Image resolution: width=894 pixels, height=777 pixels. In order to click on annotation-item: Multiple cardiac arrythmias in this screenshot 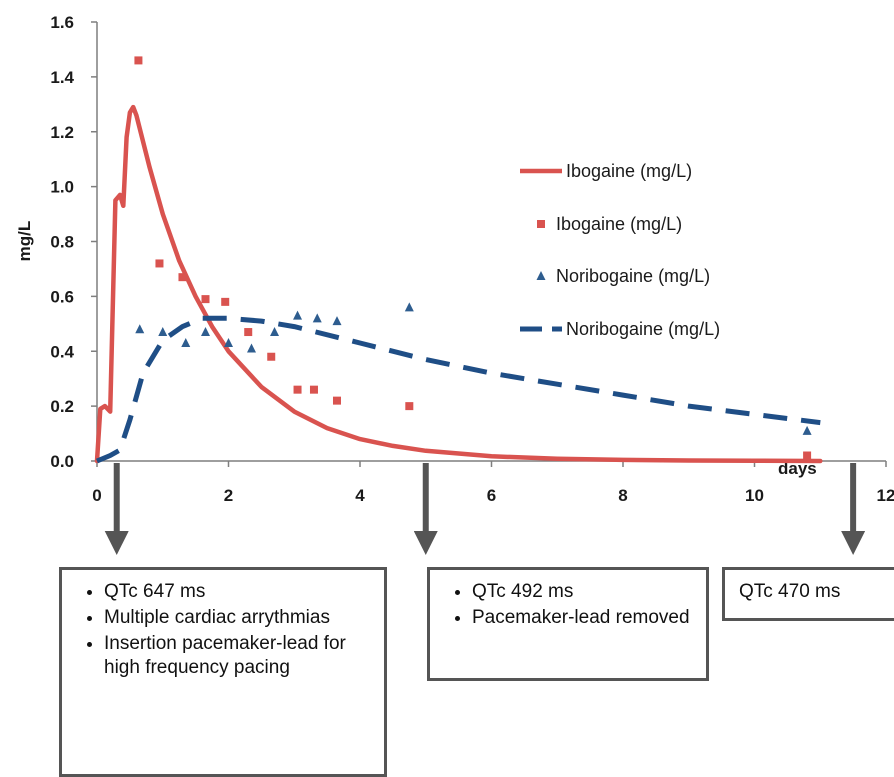, I will do `click(244, 618)`.